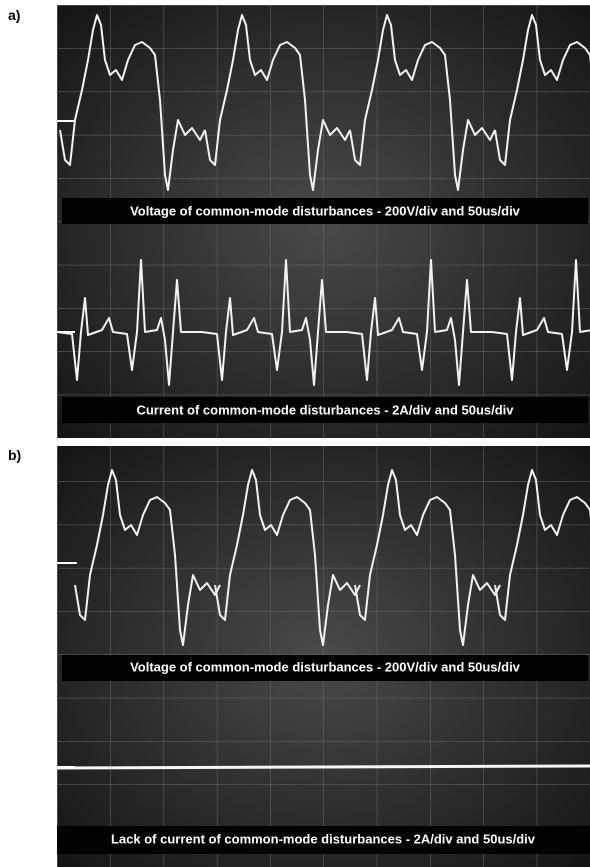 The image size is (590, 867). I want to click on panel-label: a), so click(14, 15).